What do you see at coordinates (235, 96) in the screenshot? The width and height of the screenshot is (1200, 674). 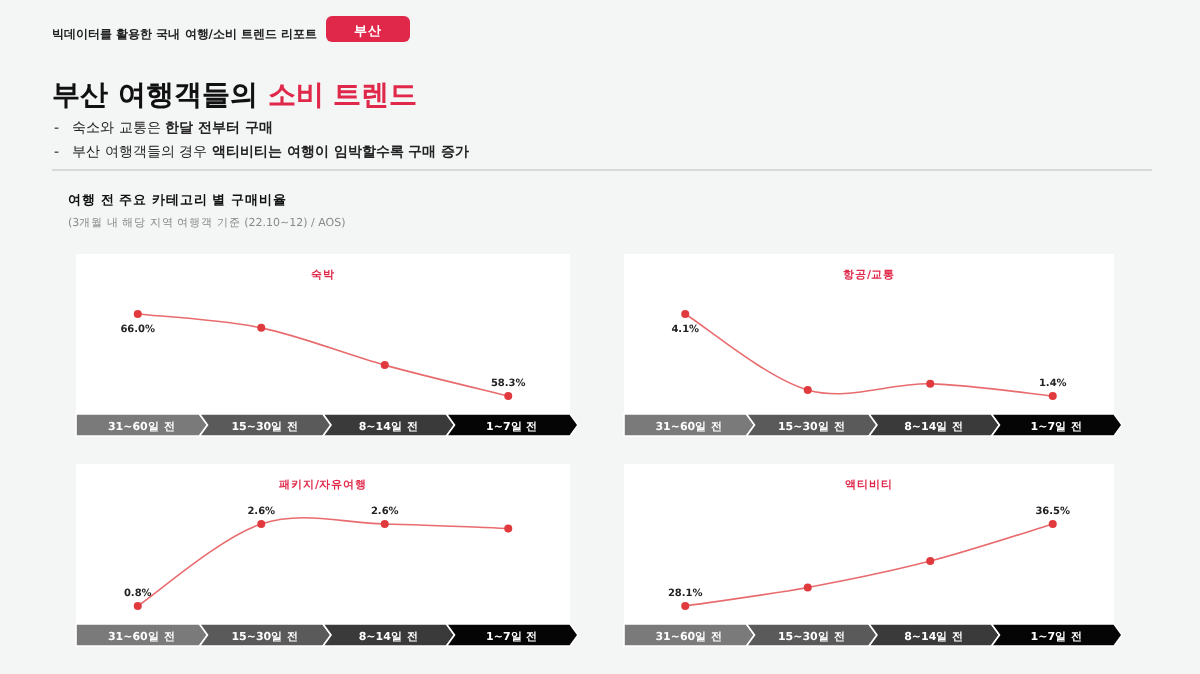 I see `text: 부산 여행객들의 소비 트렌드` at bounding box center [235, 96].